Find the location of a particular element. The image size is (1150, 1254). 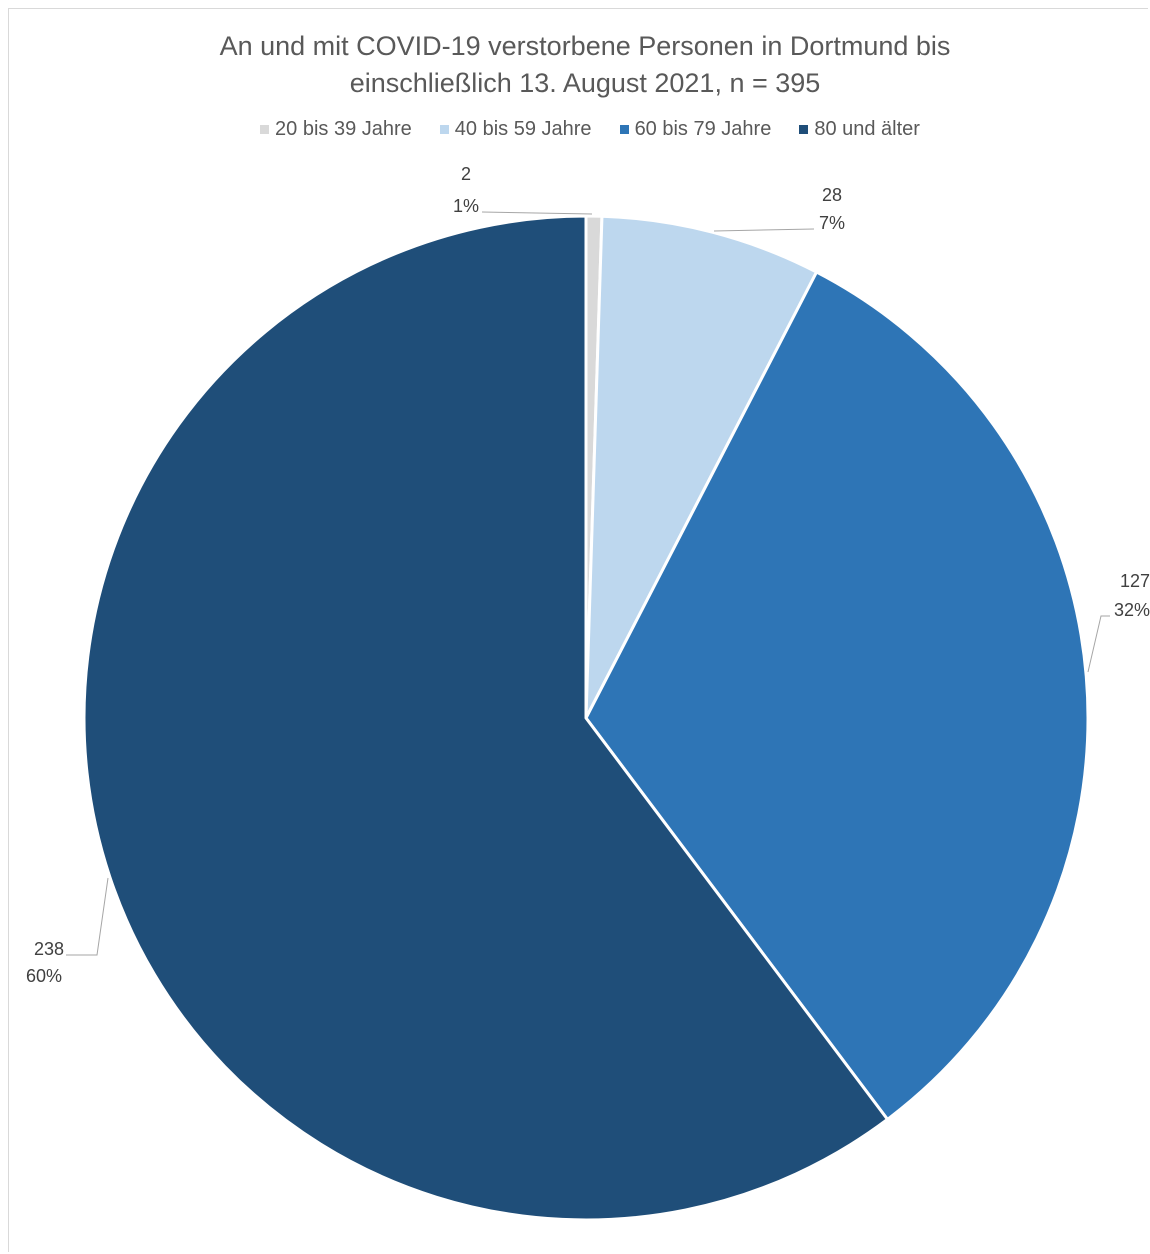

legend-item-20-39: 20 bis 39 Jahre is located at coordinates (336, 129).